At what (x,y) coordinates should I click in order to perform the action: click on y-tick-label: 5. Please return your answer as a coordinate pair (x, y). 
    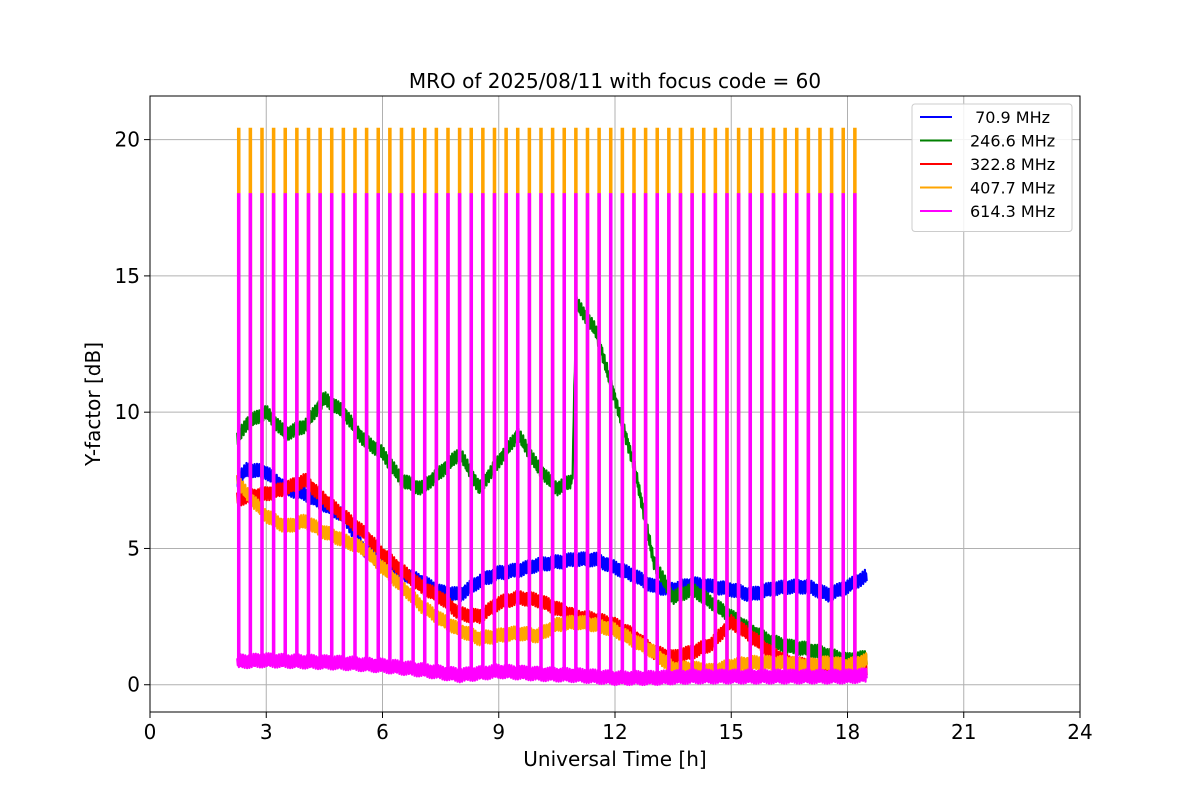
    Looking at the image, I should click on (133, 548).